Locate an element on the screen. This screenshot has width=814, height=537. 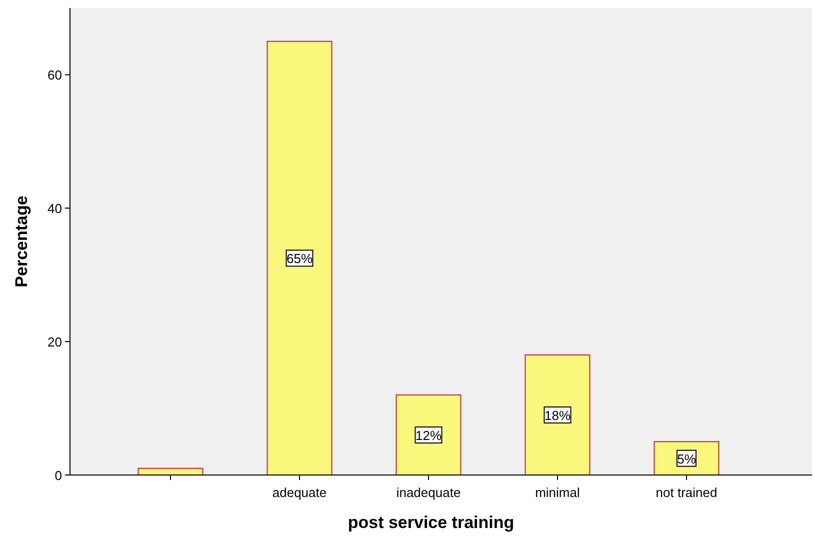
data-label: 18% is located at coordinates (557, 415).